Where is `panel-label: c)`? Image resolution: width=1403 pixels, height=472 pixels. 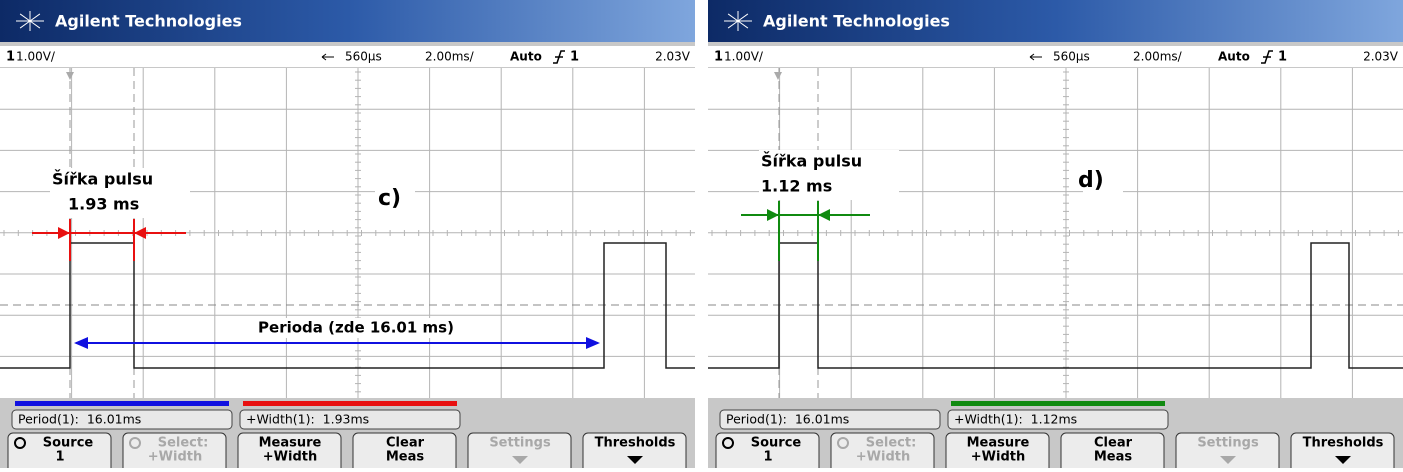 panel-label: c) is located at coordinates (389, 198).